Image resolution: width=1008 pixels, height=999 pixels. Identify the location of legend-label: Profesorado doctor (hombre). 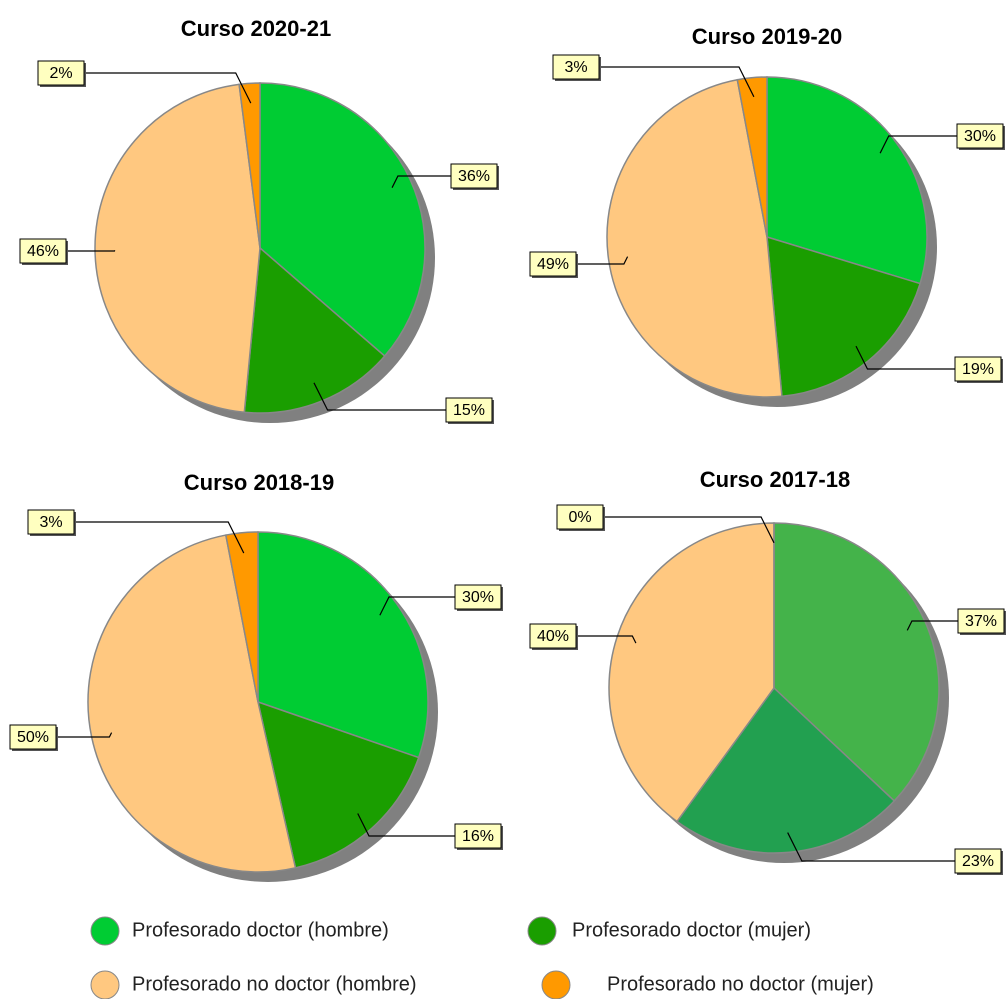
(260, 930).